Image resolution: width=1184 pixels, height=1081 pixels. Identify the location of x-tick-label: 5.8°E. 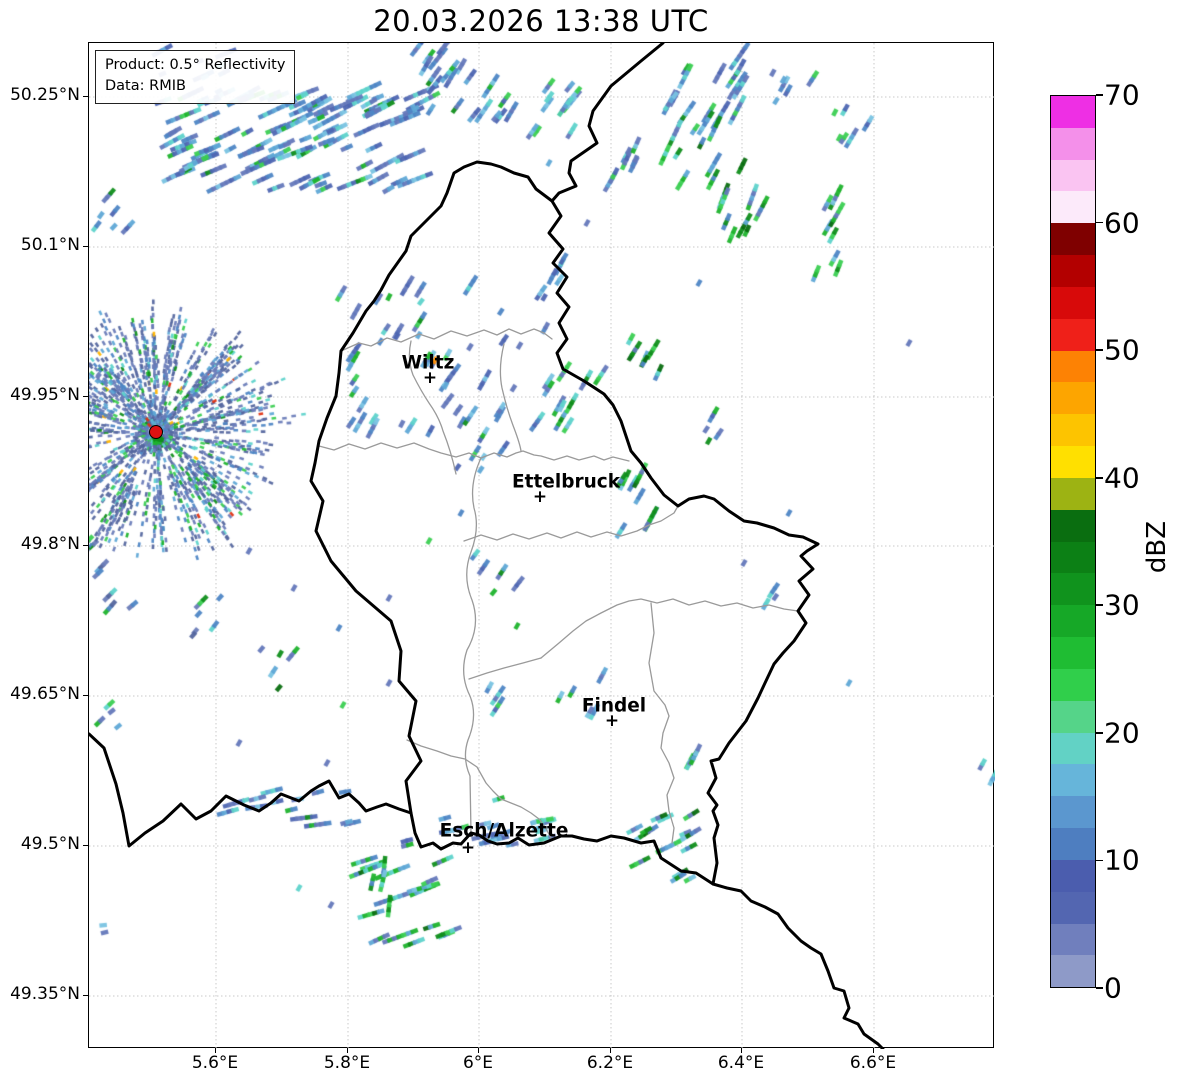
(347, 1063).